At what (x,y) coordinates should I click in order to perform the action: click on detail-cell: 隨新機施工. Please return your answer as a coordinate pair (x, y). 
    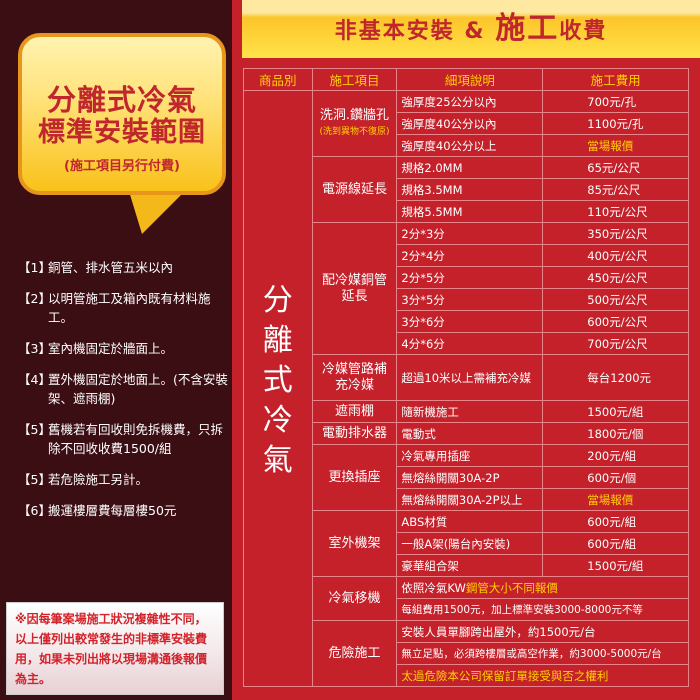
    Looking at the image, I should click on (470, 411).